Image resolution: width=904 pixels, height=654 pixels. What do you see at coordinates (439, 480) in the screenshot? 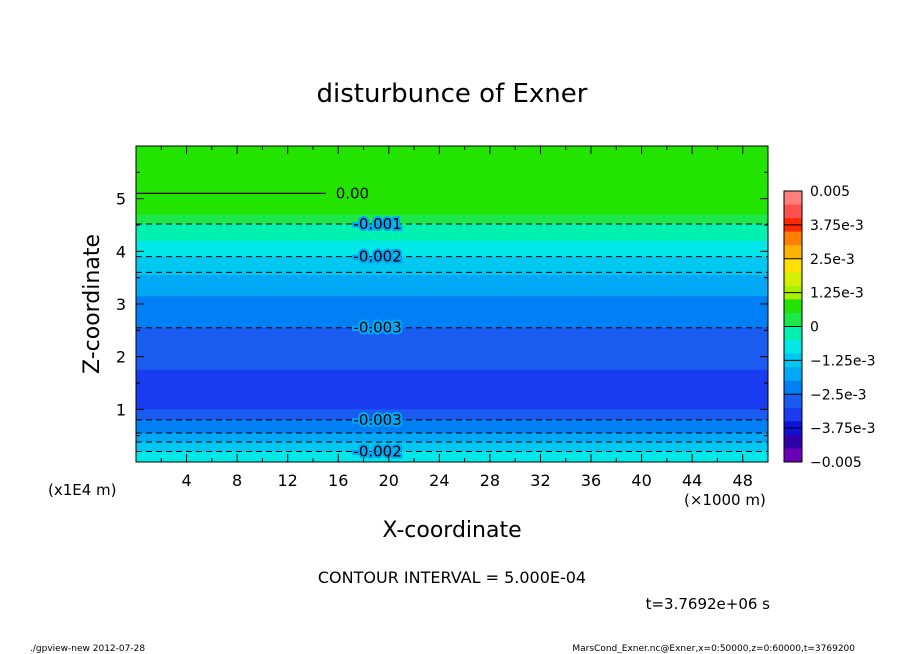
I see `x-tick-label-5: 24` at bounding box center [439, 480].